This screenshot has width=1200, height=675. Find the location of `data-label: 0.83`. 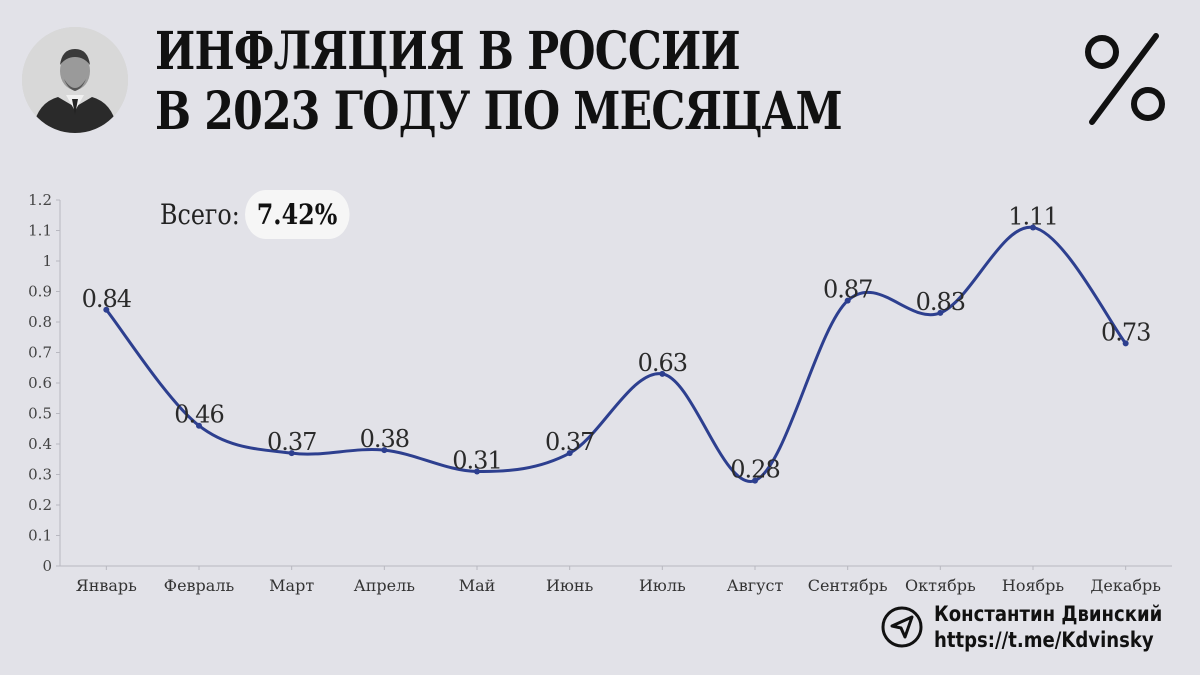

data-label: 0.83 is located at coordinates (940, 302).